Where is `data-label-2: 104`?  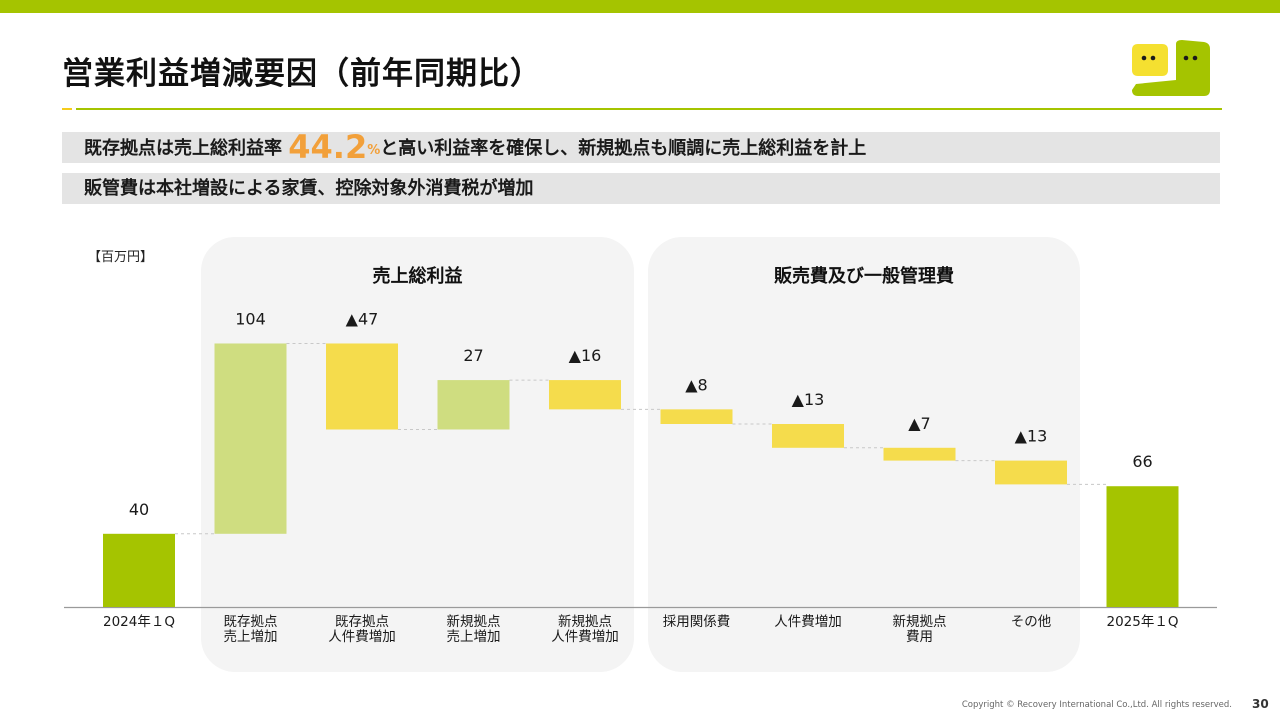
data-label-2: 104 is located at coordinates (250, 318).